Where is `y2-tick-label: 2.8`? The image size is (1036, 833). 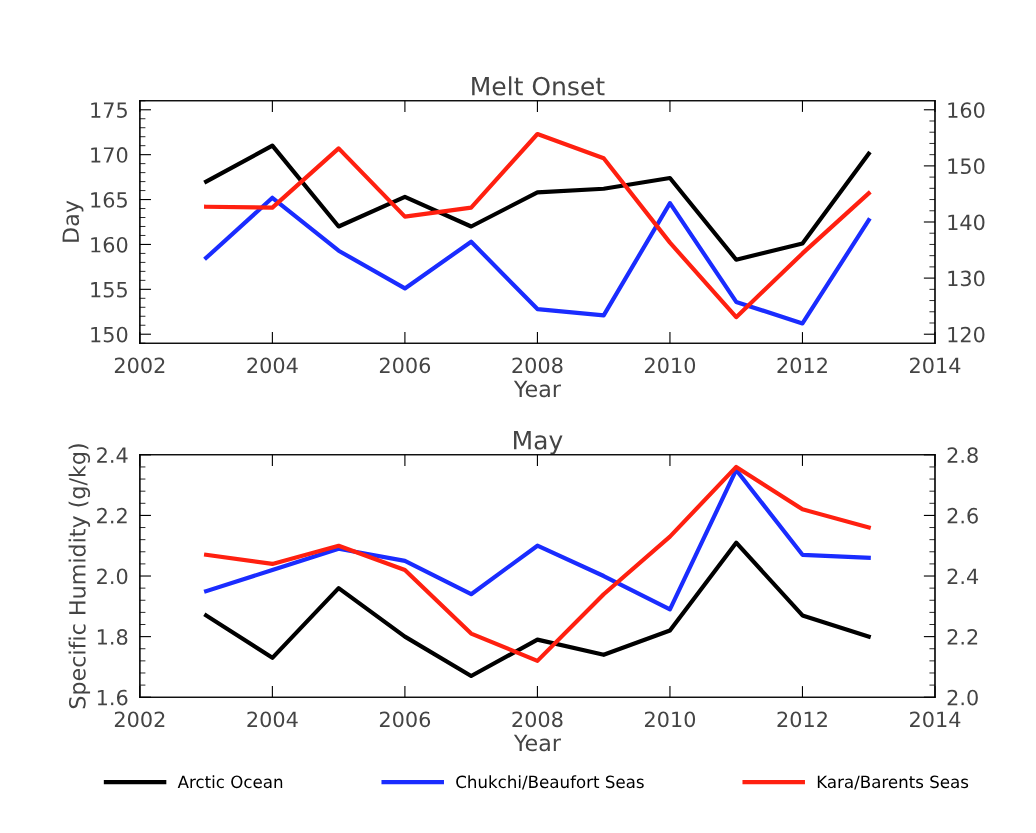
y2-tick-label: 2.8 is located at coordinates (962, 455).